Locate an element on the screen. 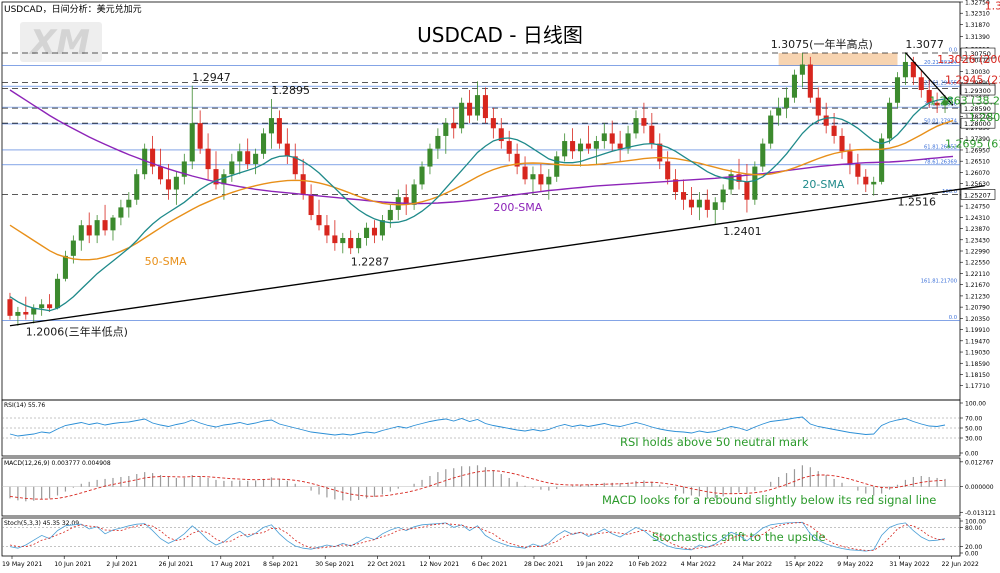 This screenshot has width=1000, height=573. fibo-label: 38.21.28636 is located at coordinates (940, 104).